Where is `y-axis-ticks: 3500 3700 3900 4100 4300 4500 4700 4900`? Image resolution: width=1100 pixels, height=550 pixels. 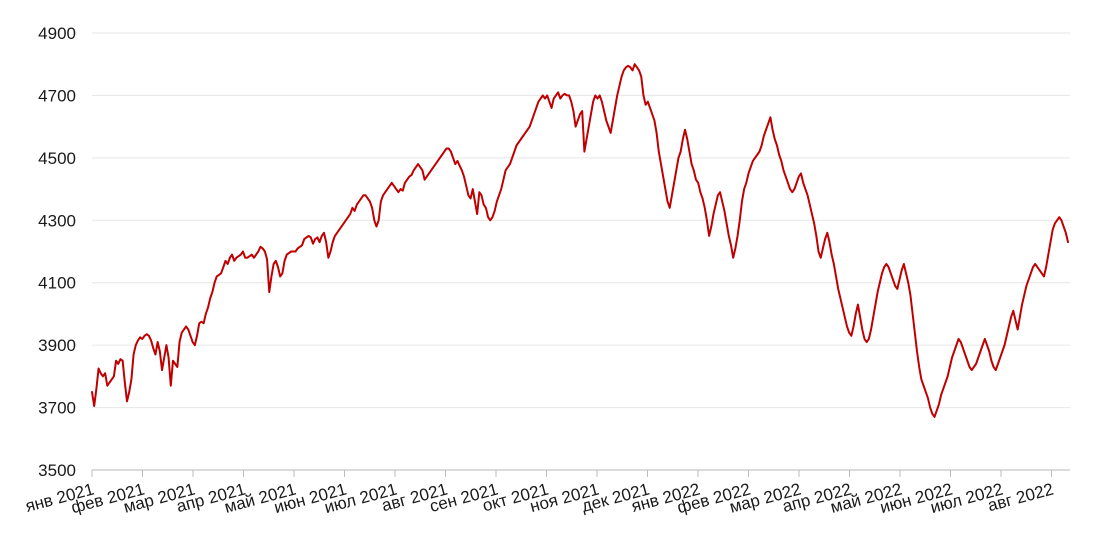 y-axis-ticks: 3500 3700 3900 4100 4300 4500 4700 4900 is located at coordinates (57, 252).